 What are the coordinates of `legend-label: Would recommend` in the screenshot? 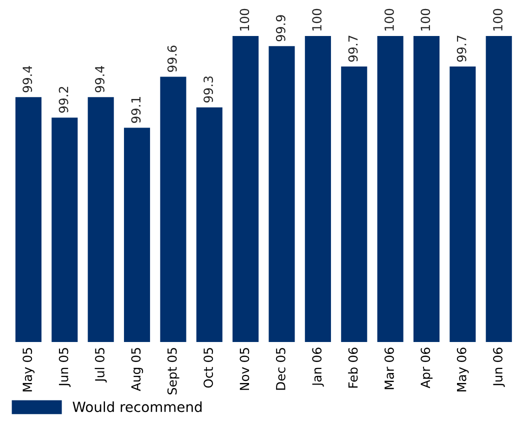 It's located at (137, 406).